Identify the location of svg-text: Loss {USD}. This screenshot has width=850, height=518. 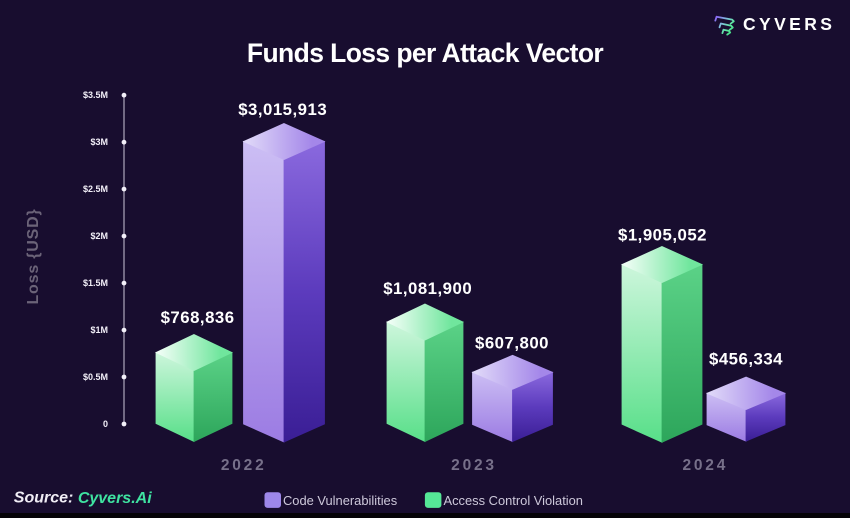
(33, 256).